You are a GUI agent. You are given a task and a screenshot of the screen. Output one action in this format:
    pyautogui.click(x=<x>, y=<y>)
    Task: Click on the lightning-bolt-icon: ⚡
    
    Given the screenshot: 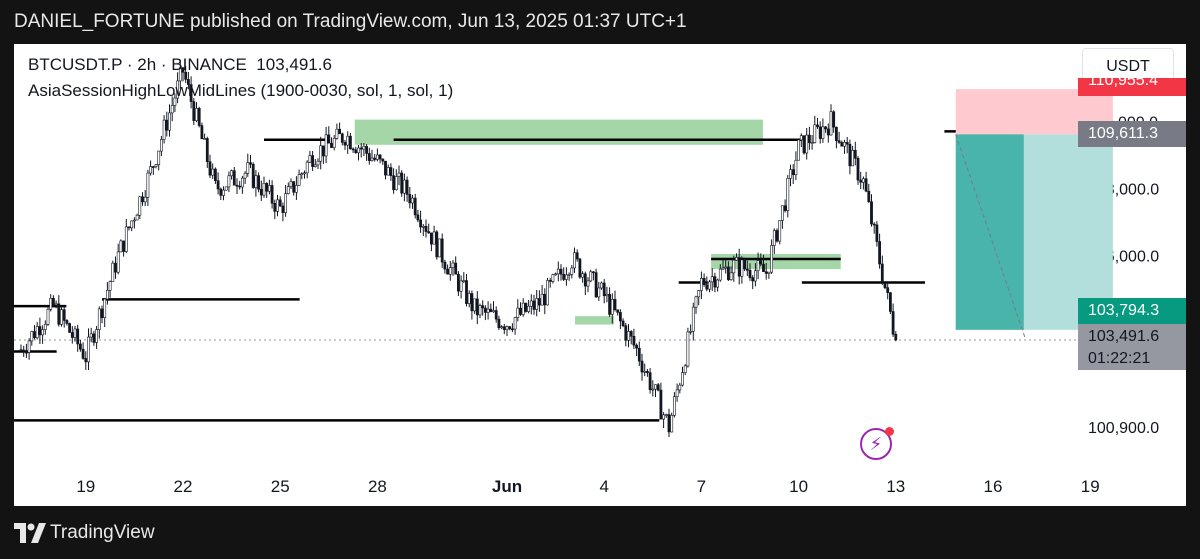 What is the action you would take?
    pyautogui.click(x=877, y=443)
    